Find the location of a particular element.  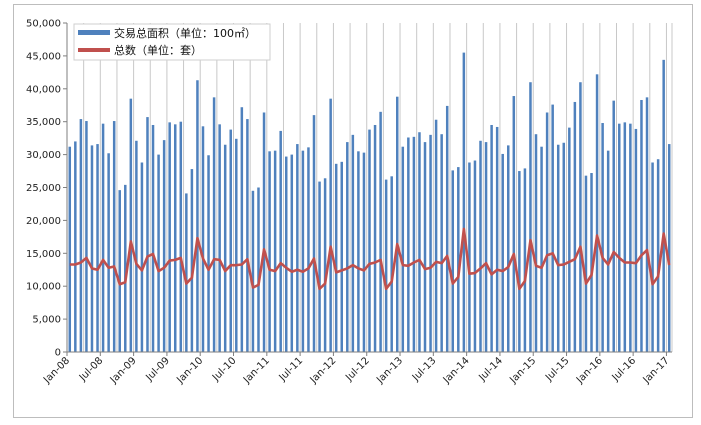

y-tick-label: 40,000 is located at coordinates (43, 89).